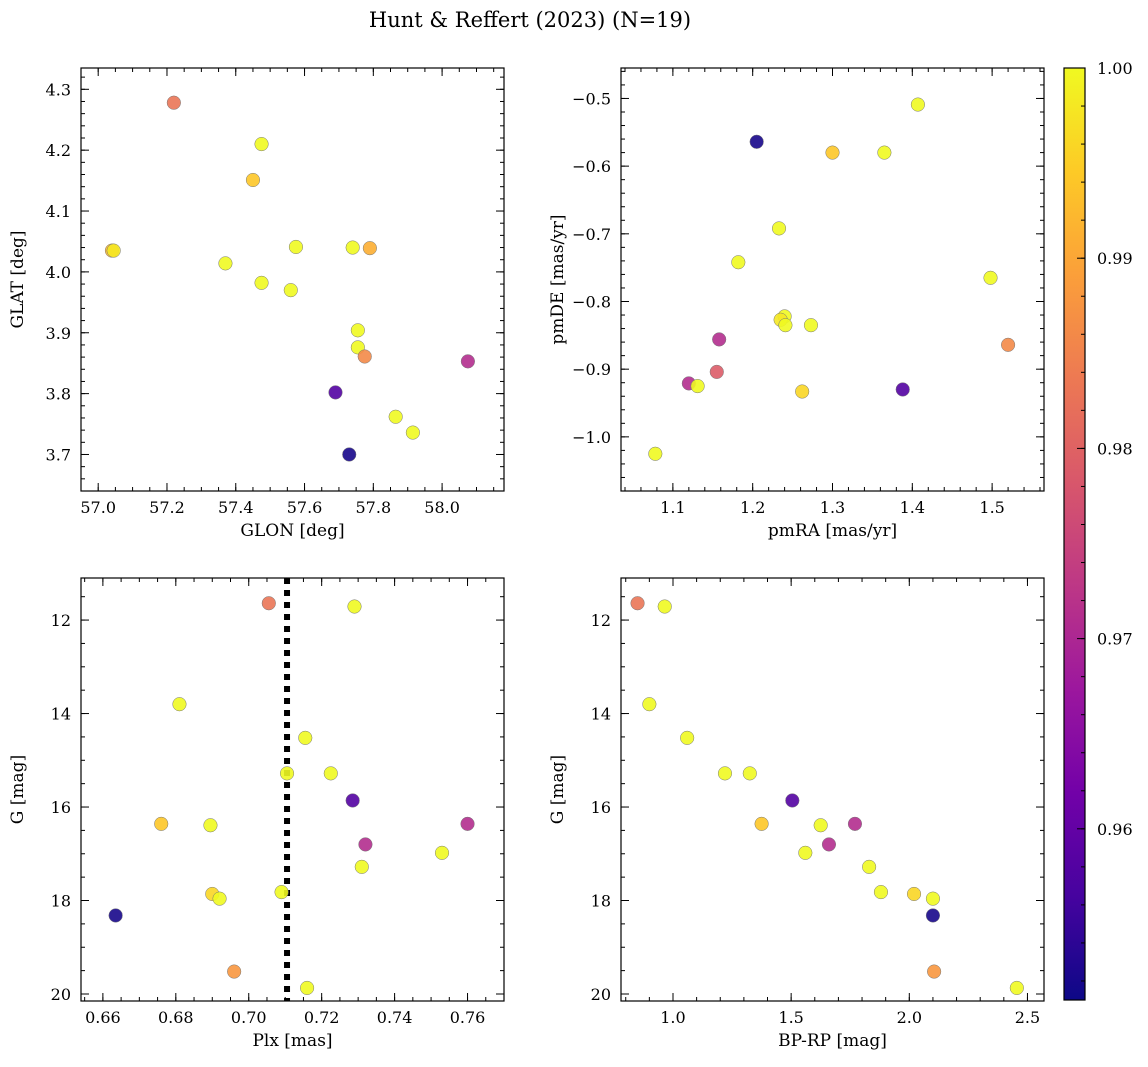 The image size is (1148, 1067). I want to click on x-tick-label: 1.2, so click(752, 507).